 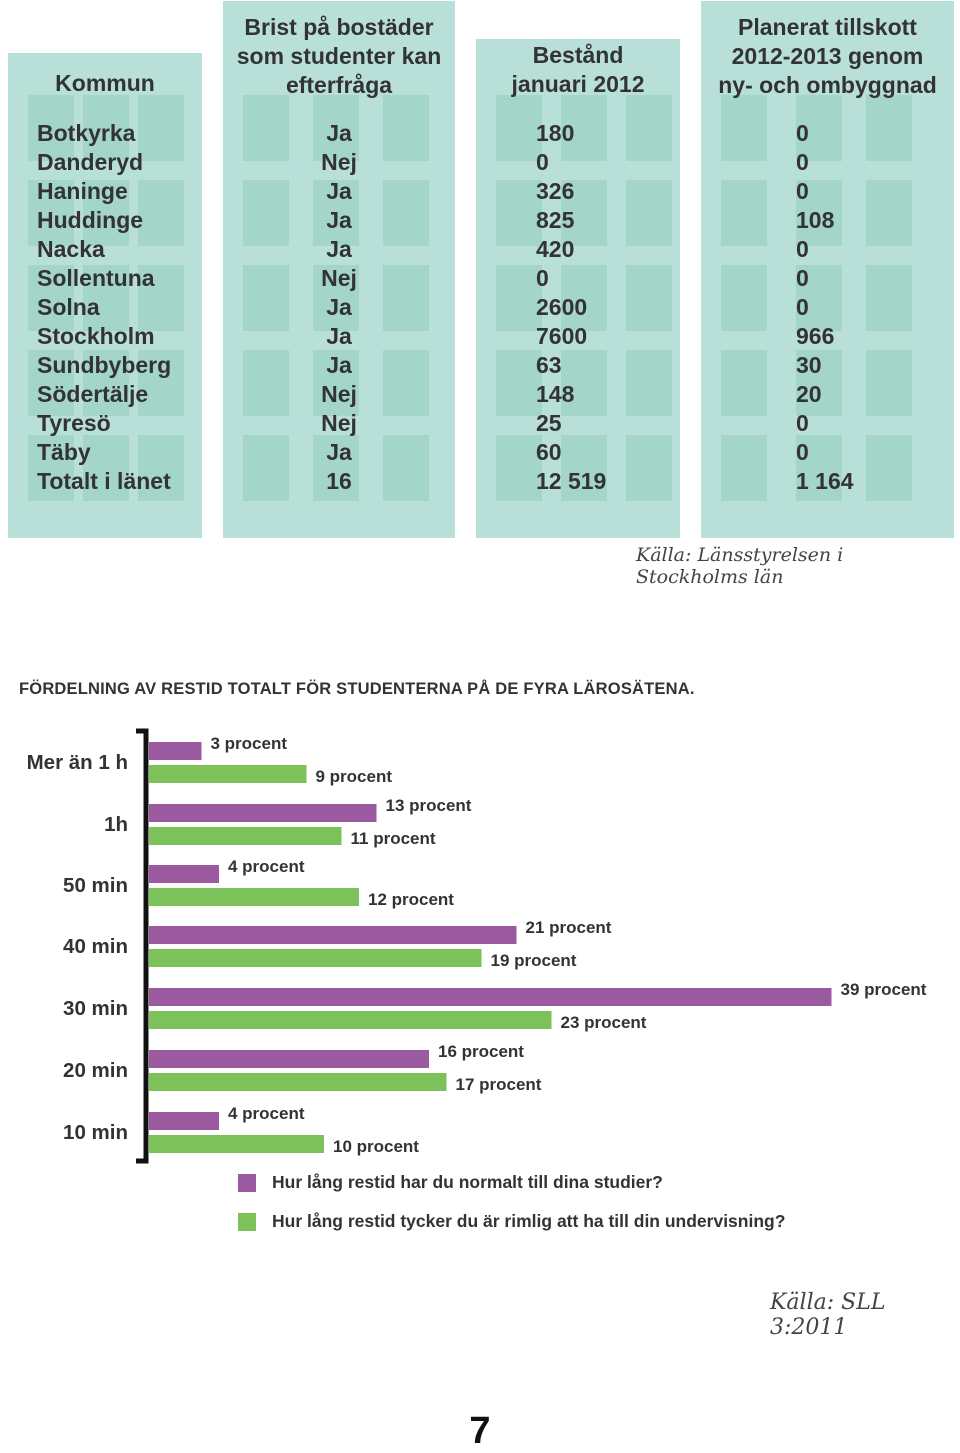 I want to click on table-cell: Danderyd, so click(x=90, y=162).